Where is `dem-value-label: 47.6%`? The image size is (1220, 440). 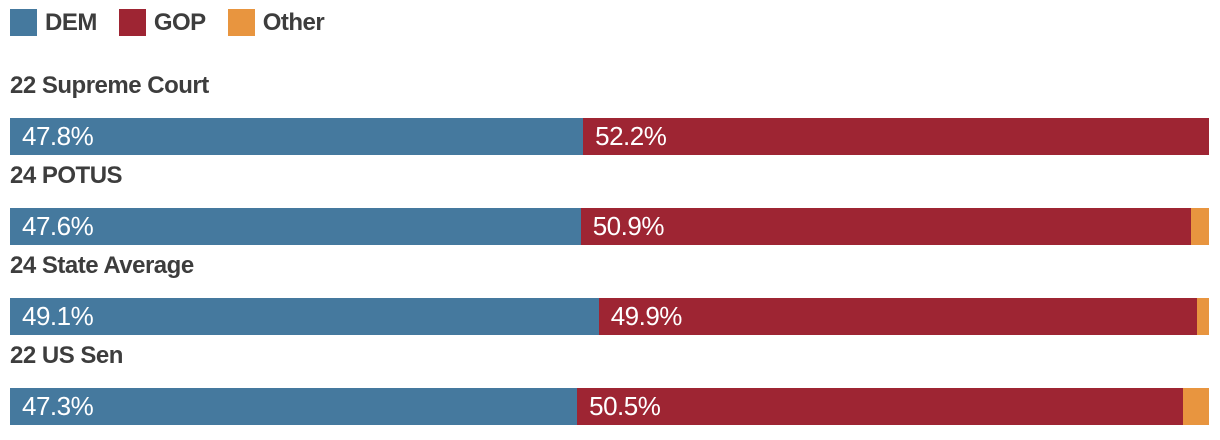 dem-value-label: 47.6% is located at coordinates (58, 226).